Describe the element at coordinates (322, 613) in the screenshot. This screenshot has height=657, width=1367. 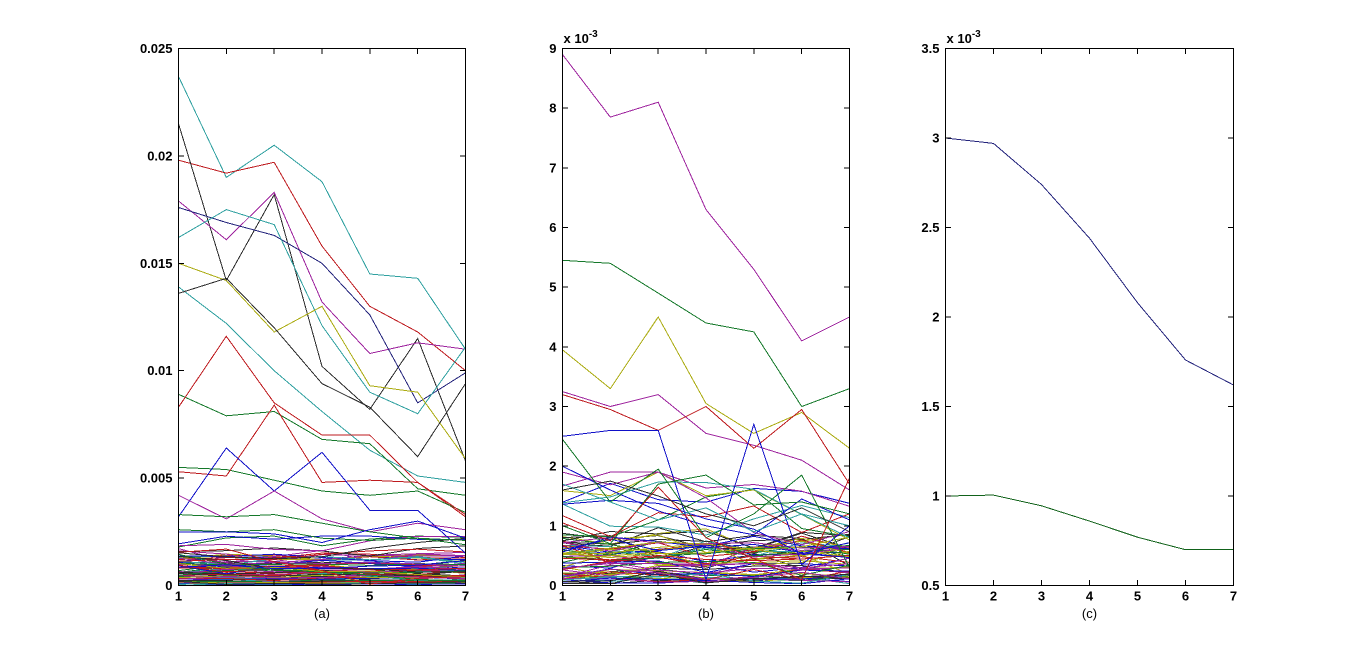
I see `svg-text: (a)` at that location.